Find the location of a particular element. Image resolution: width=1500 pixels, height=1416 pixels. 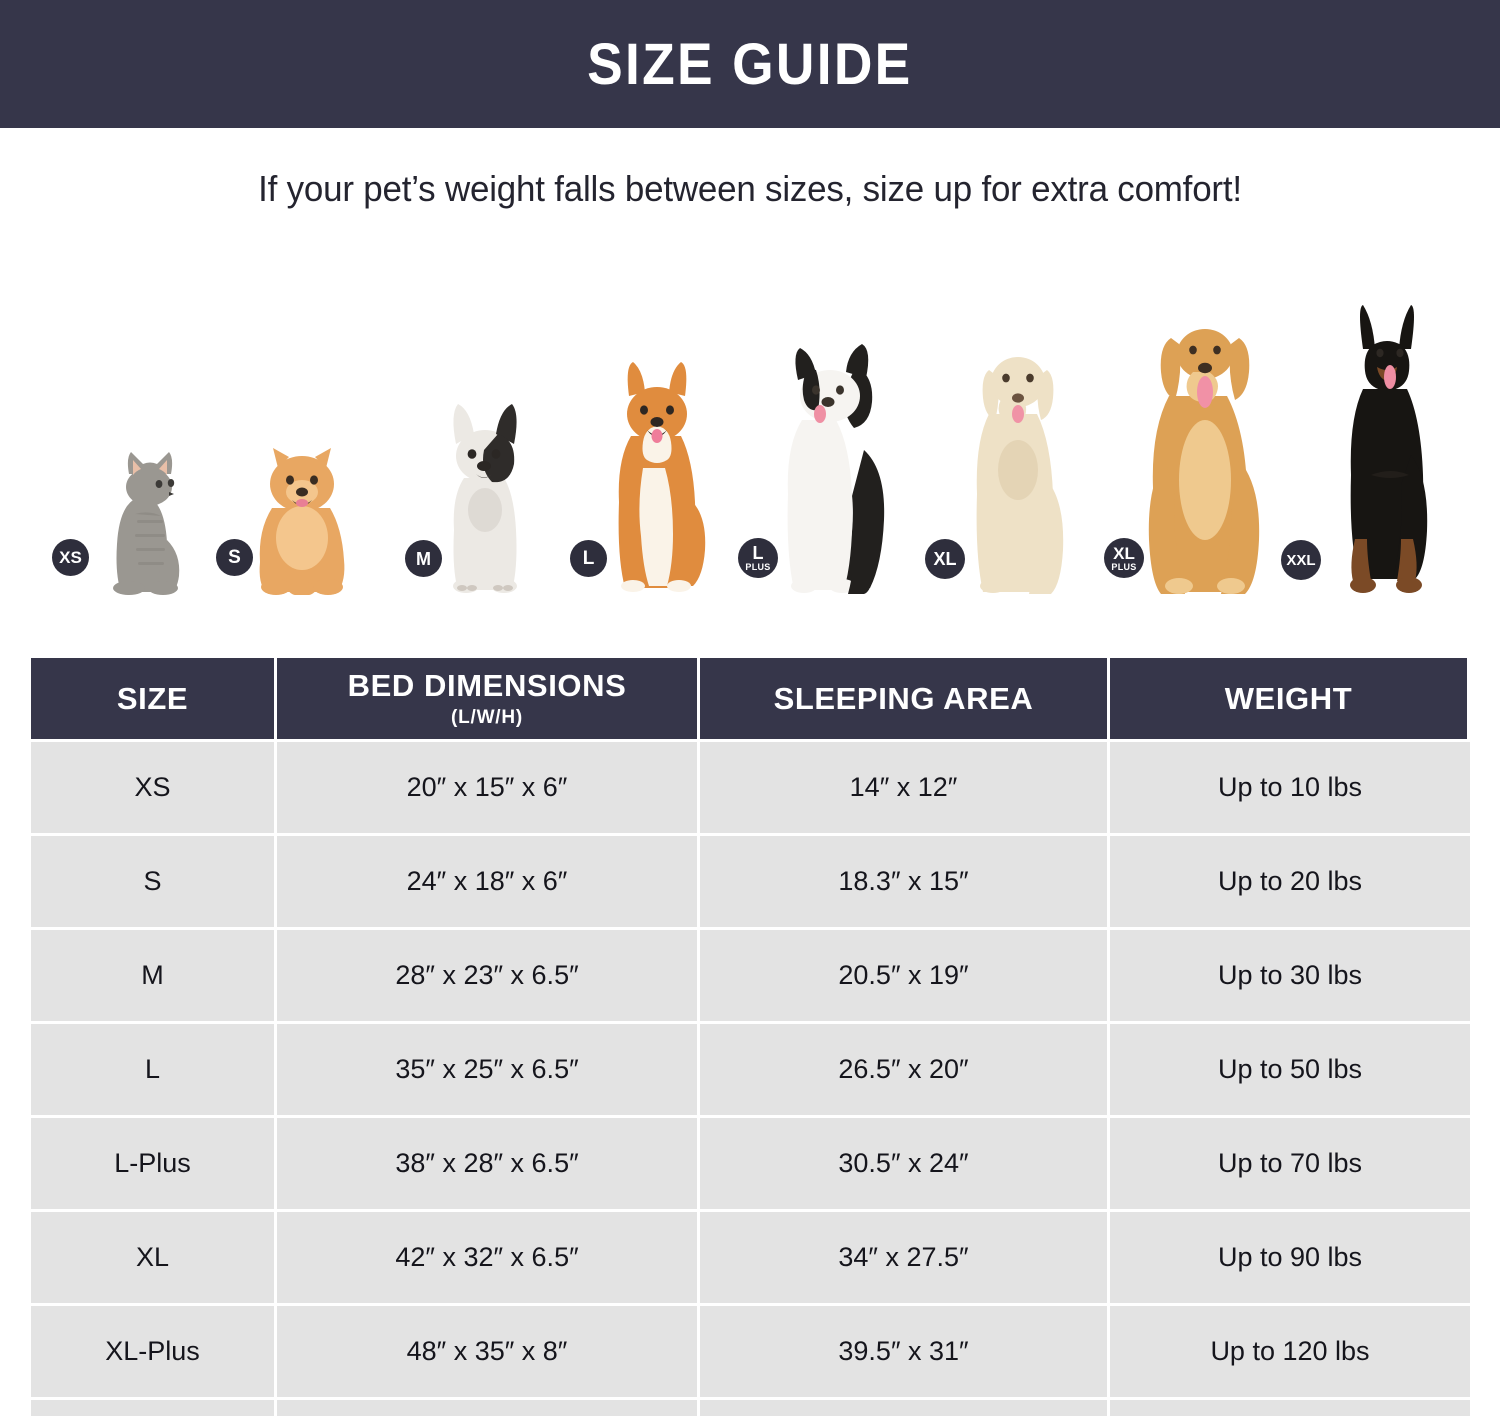

column-header-size: SIZE is located at coordinates (154, 700).